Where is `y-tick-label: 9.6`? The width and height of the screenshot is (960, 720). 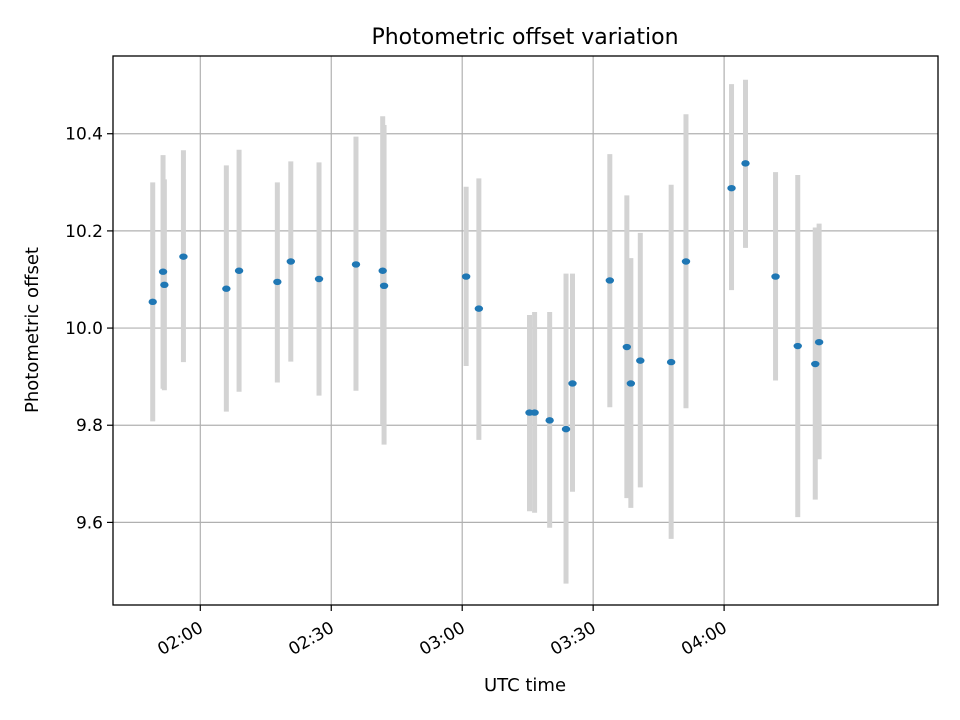
y-tick-label: 9.6 is located at coordinates (89, 523).